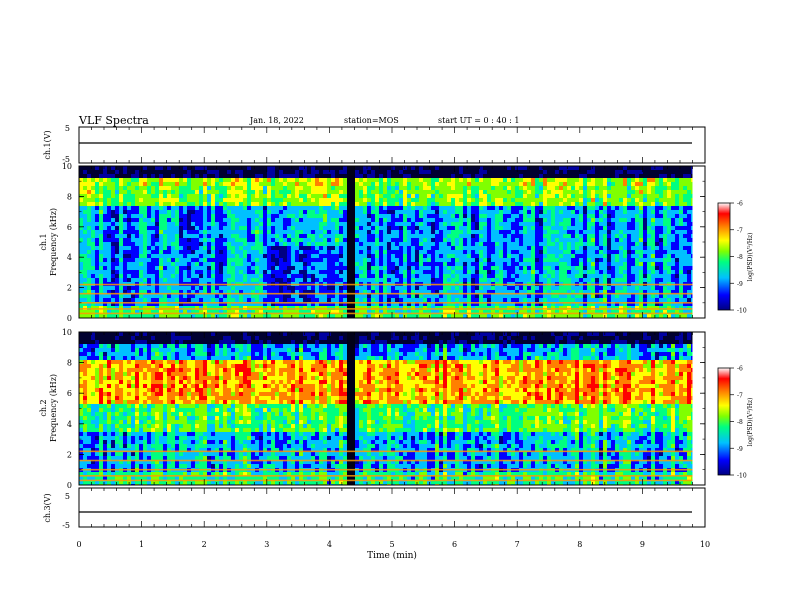 The image size is (792, 612). Describe the element at coordinates (374, 144) in the screenshot. I see `ch1-waveform-panel: 5 -5 ch.1(V)` at that location.